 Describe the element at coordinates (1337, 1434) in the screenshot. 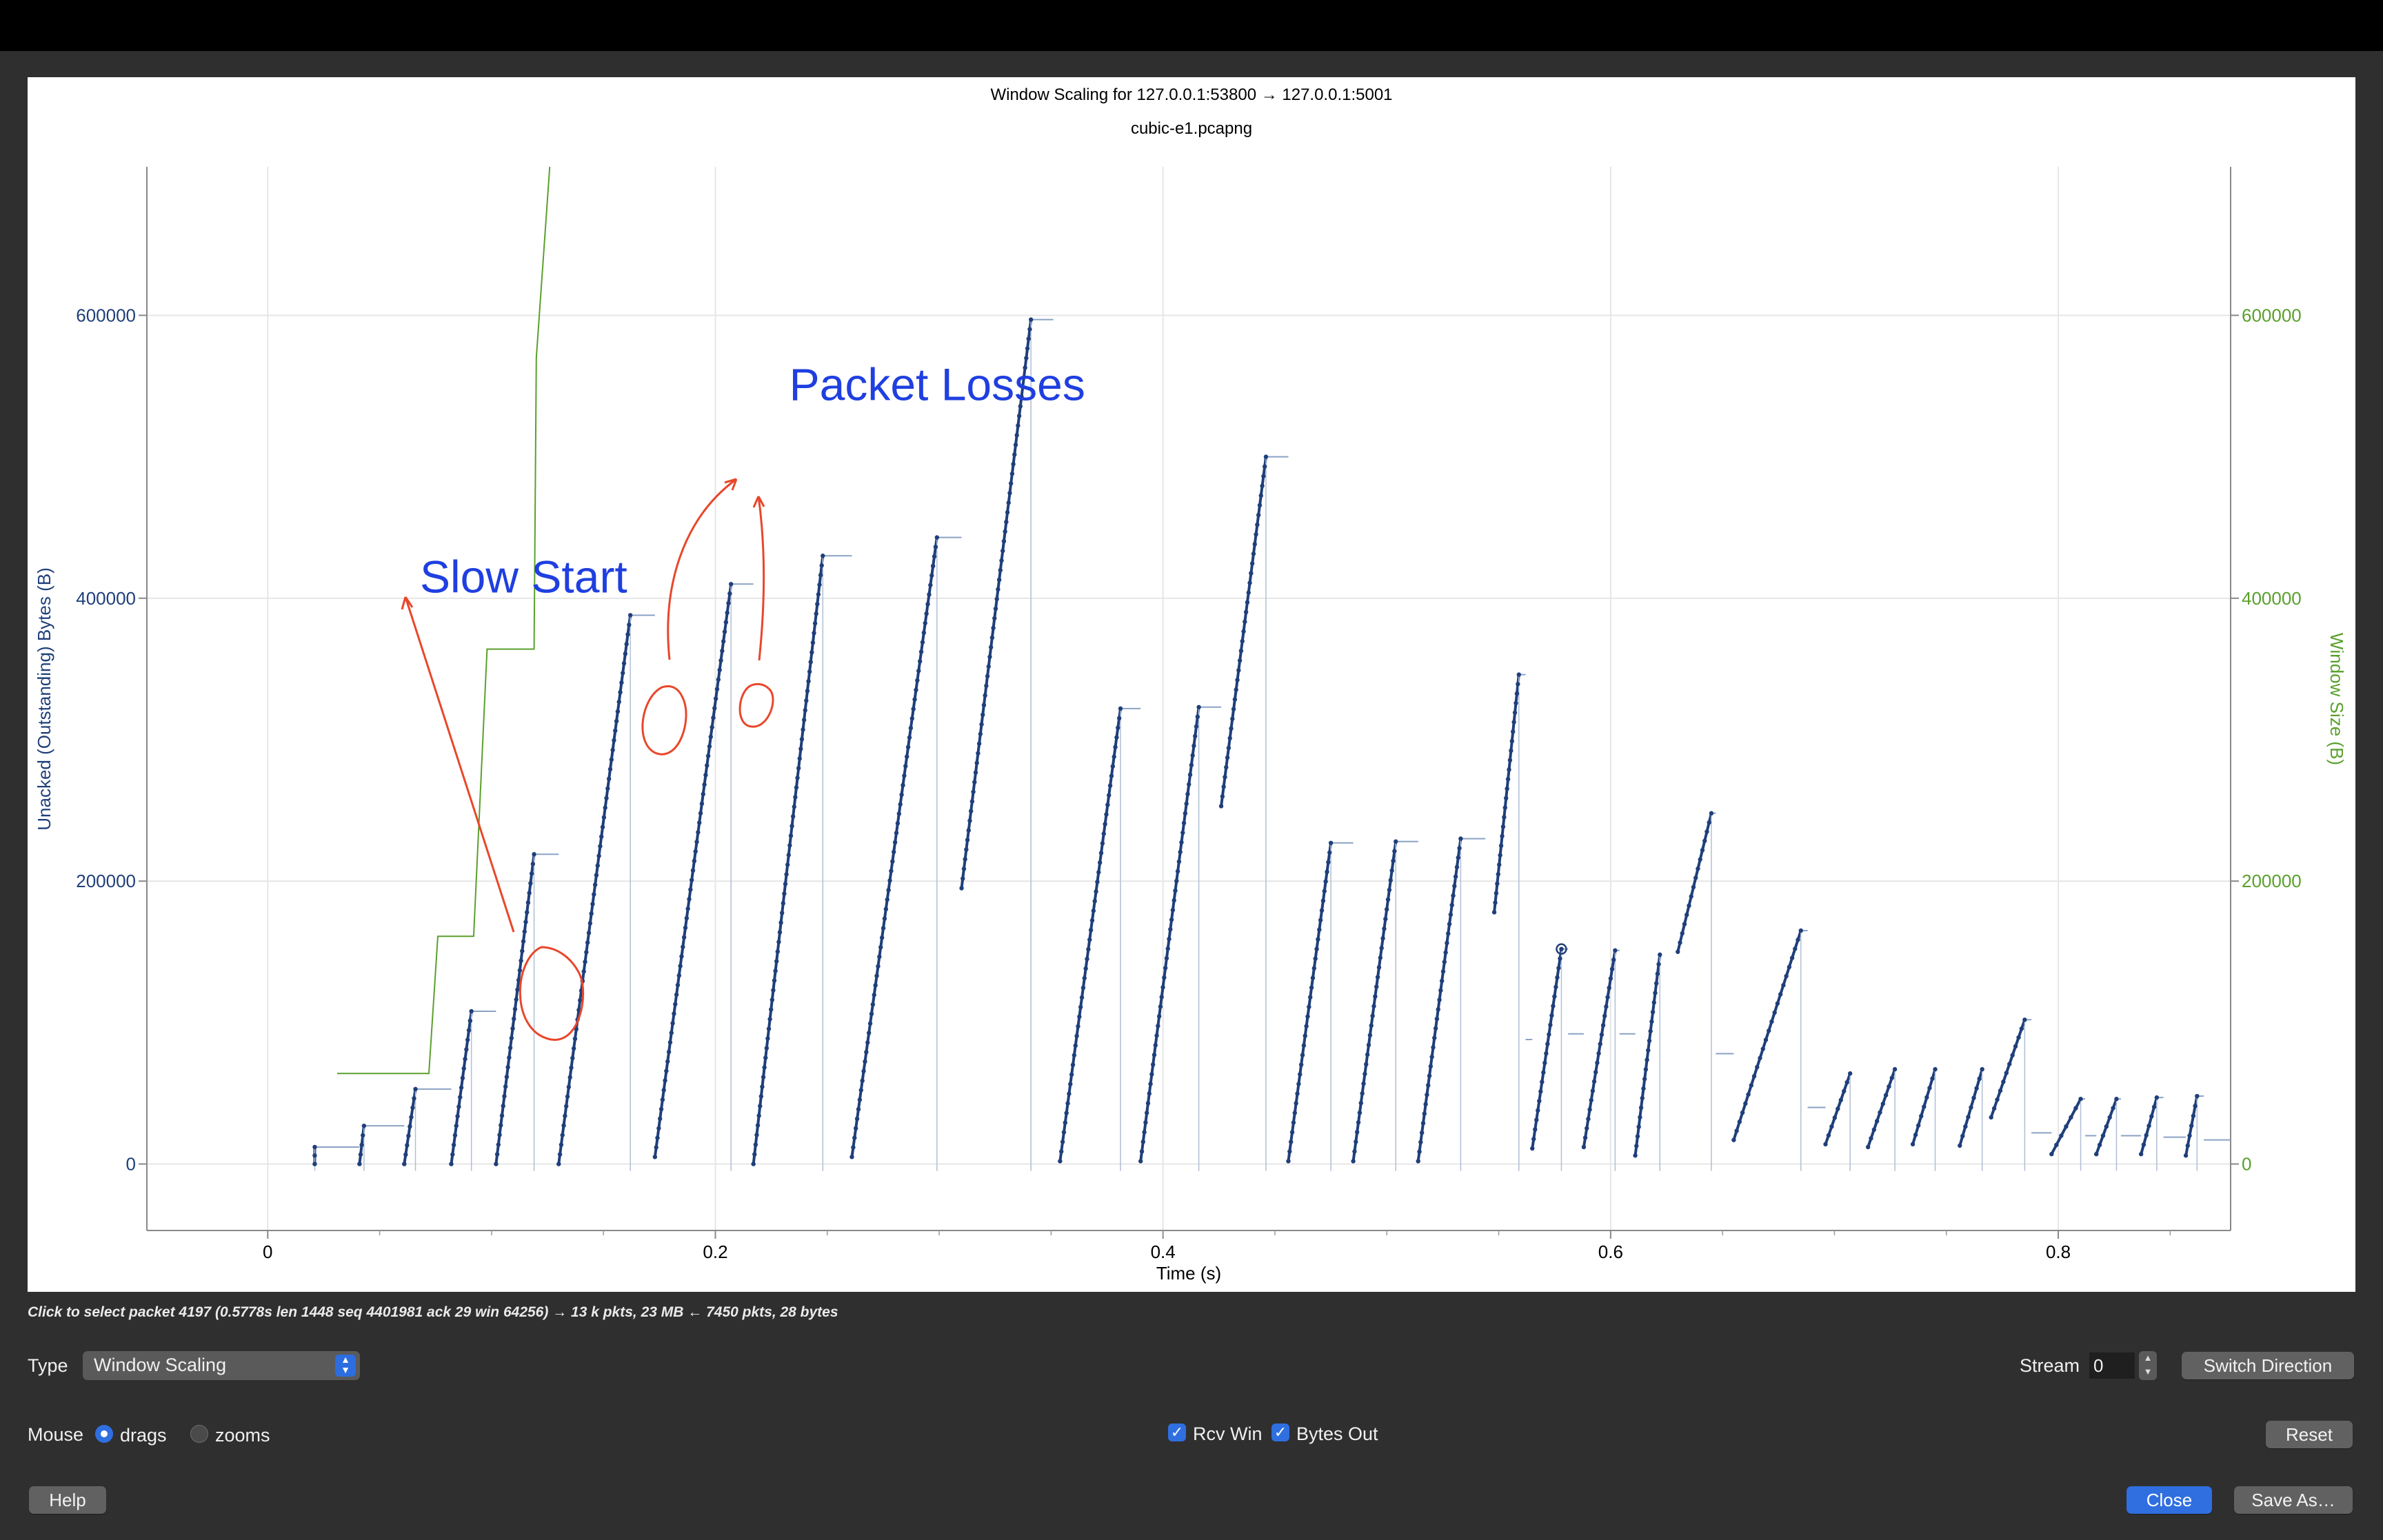

I see `bytes-out-label: Bytes Out` at that location.